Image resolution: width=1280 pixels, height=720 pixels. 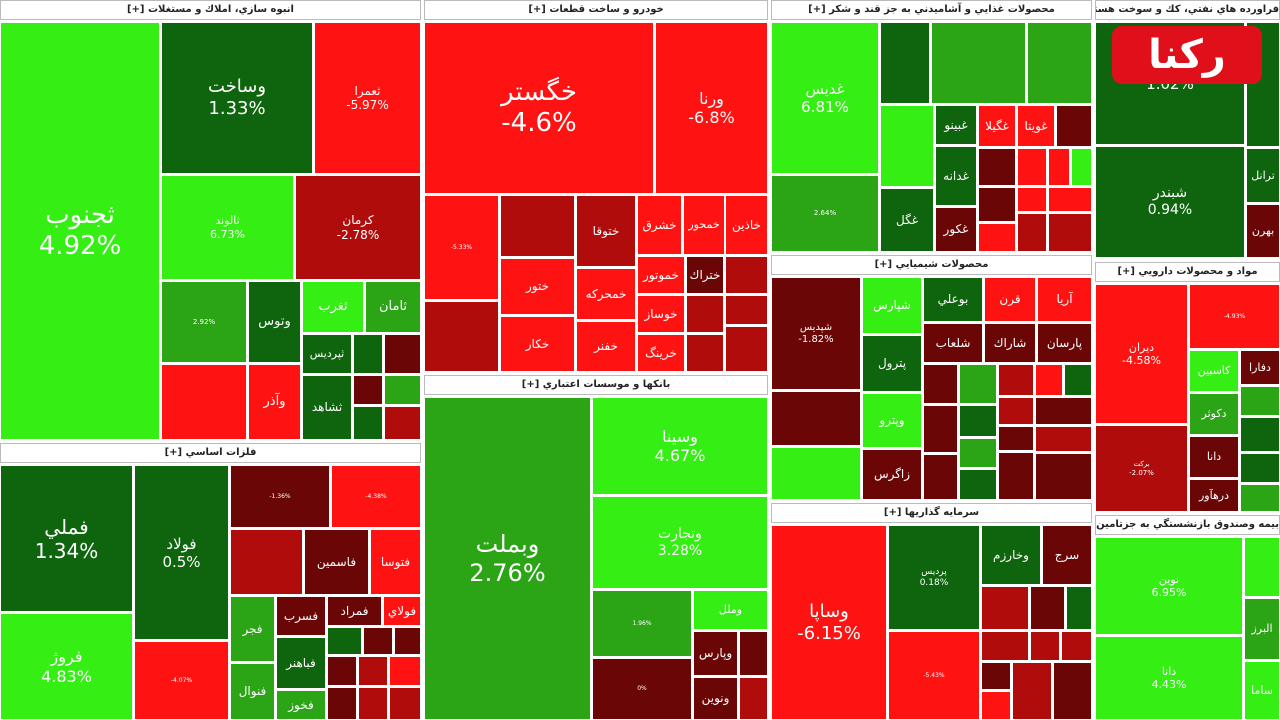 What do you see at coordinates (301, 663) in the screenshot?
I see `stock-tile: فباهنر` at bounding box center [301, 663].